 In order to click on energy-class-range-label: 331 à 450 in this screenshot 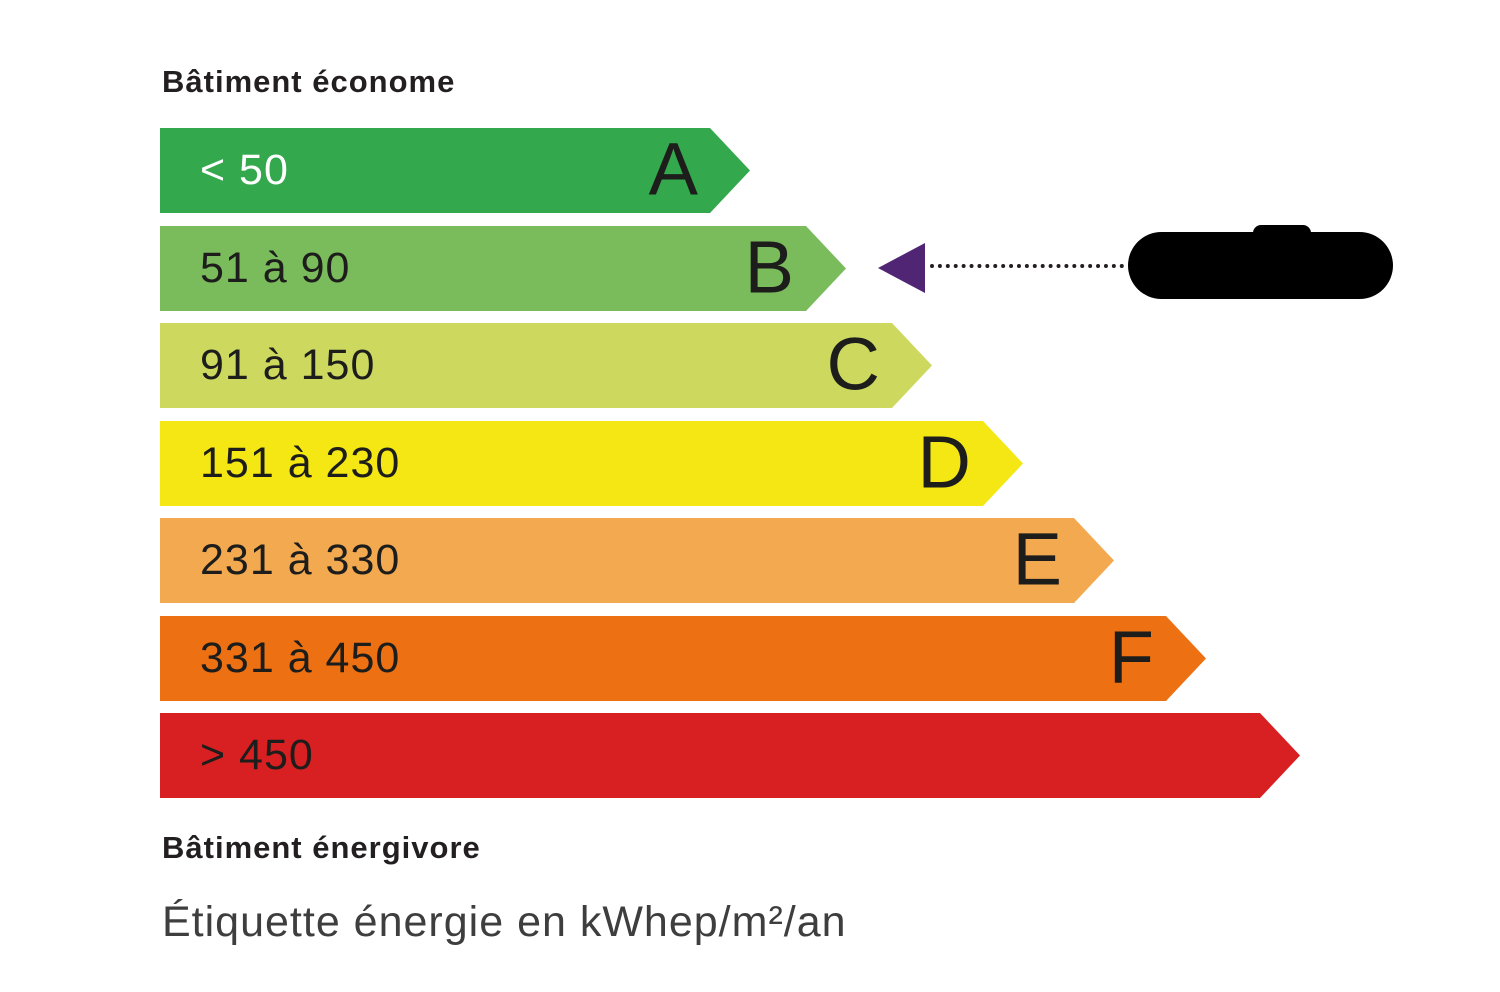, I will do `click(300, 658)`.